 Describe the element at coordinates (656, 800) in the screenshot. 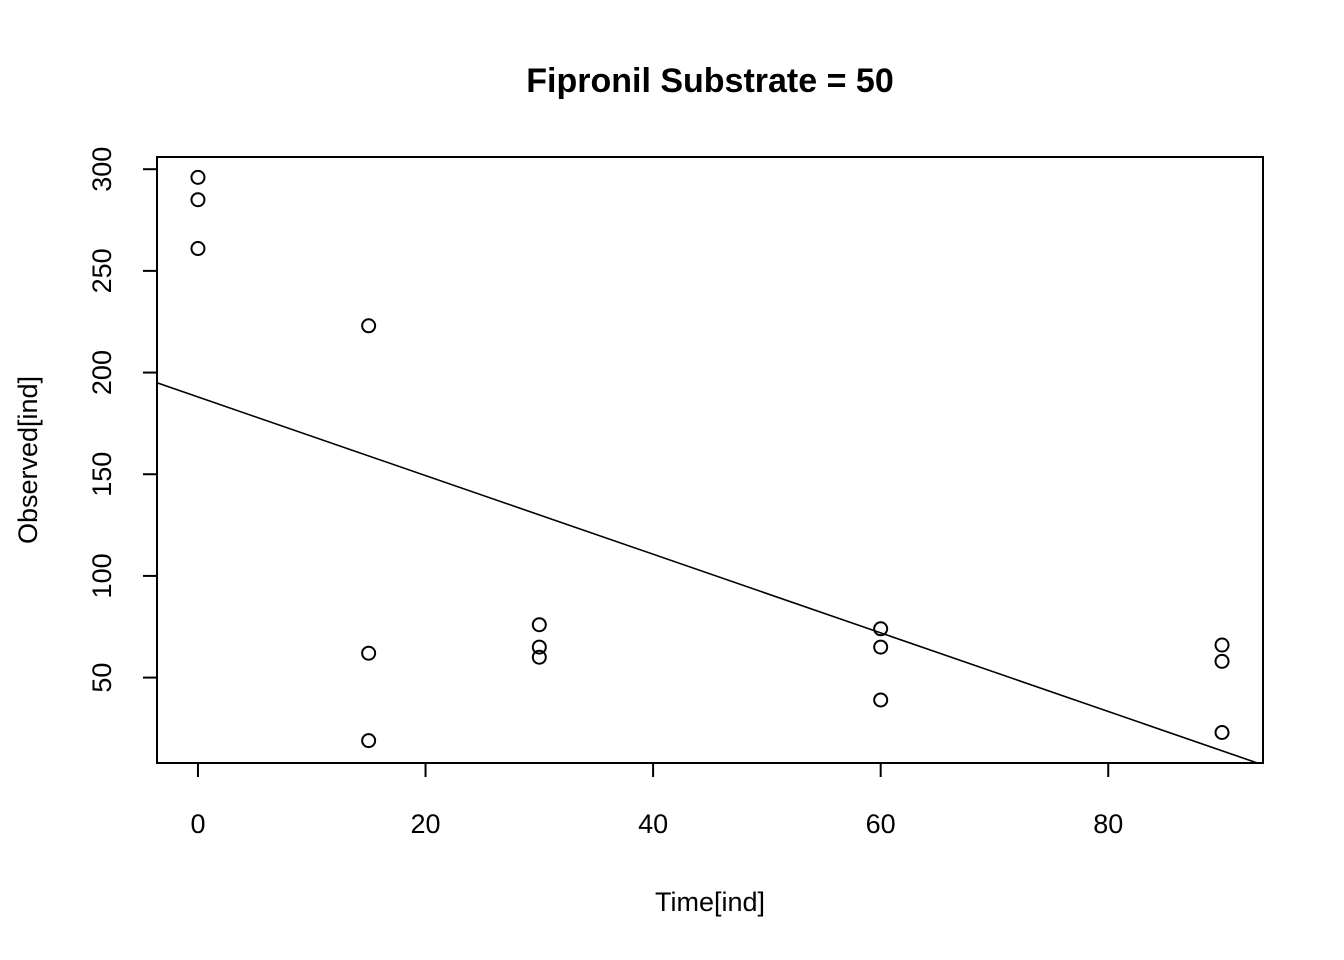

I see `x-axis: 0 20 40 60 80` at that location.